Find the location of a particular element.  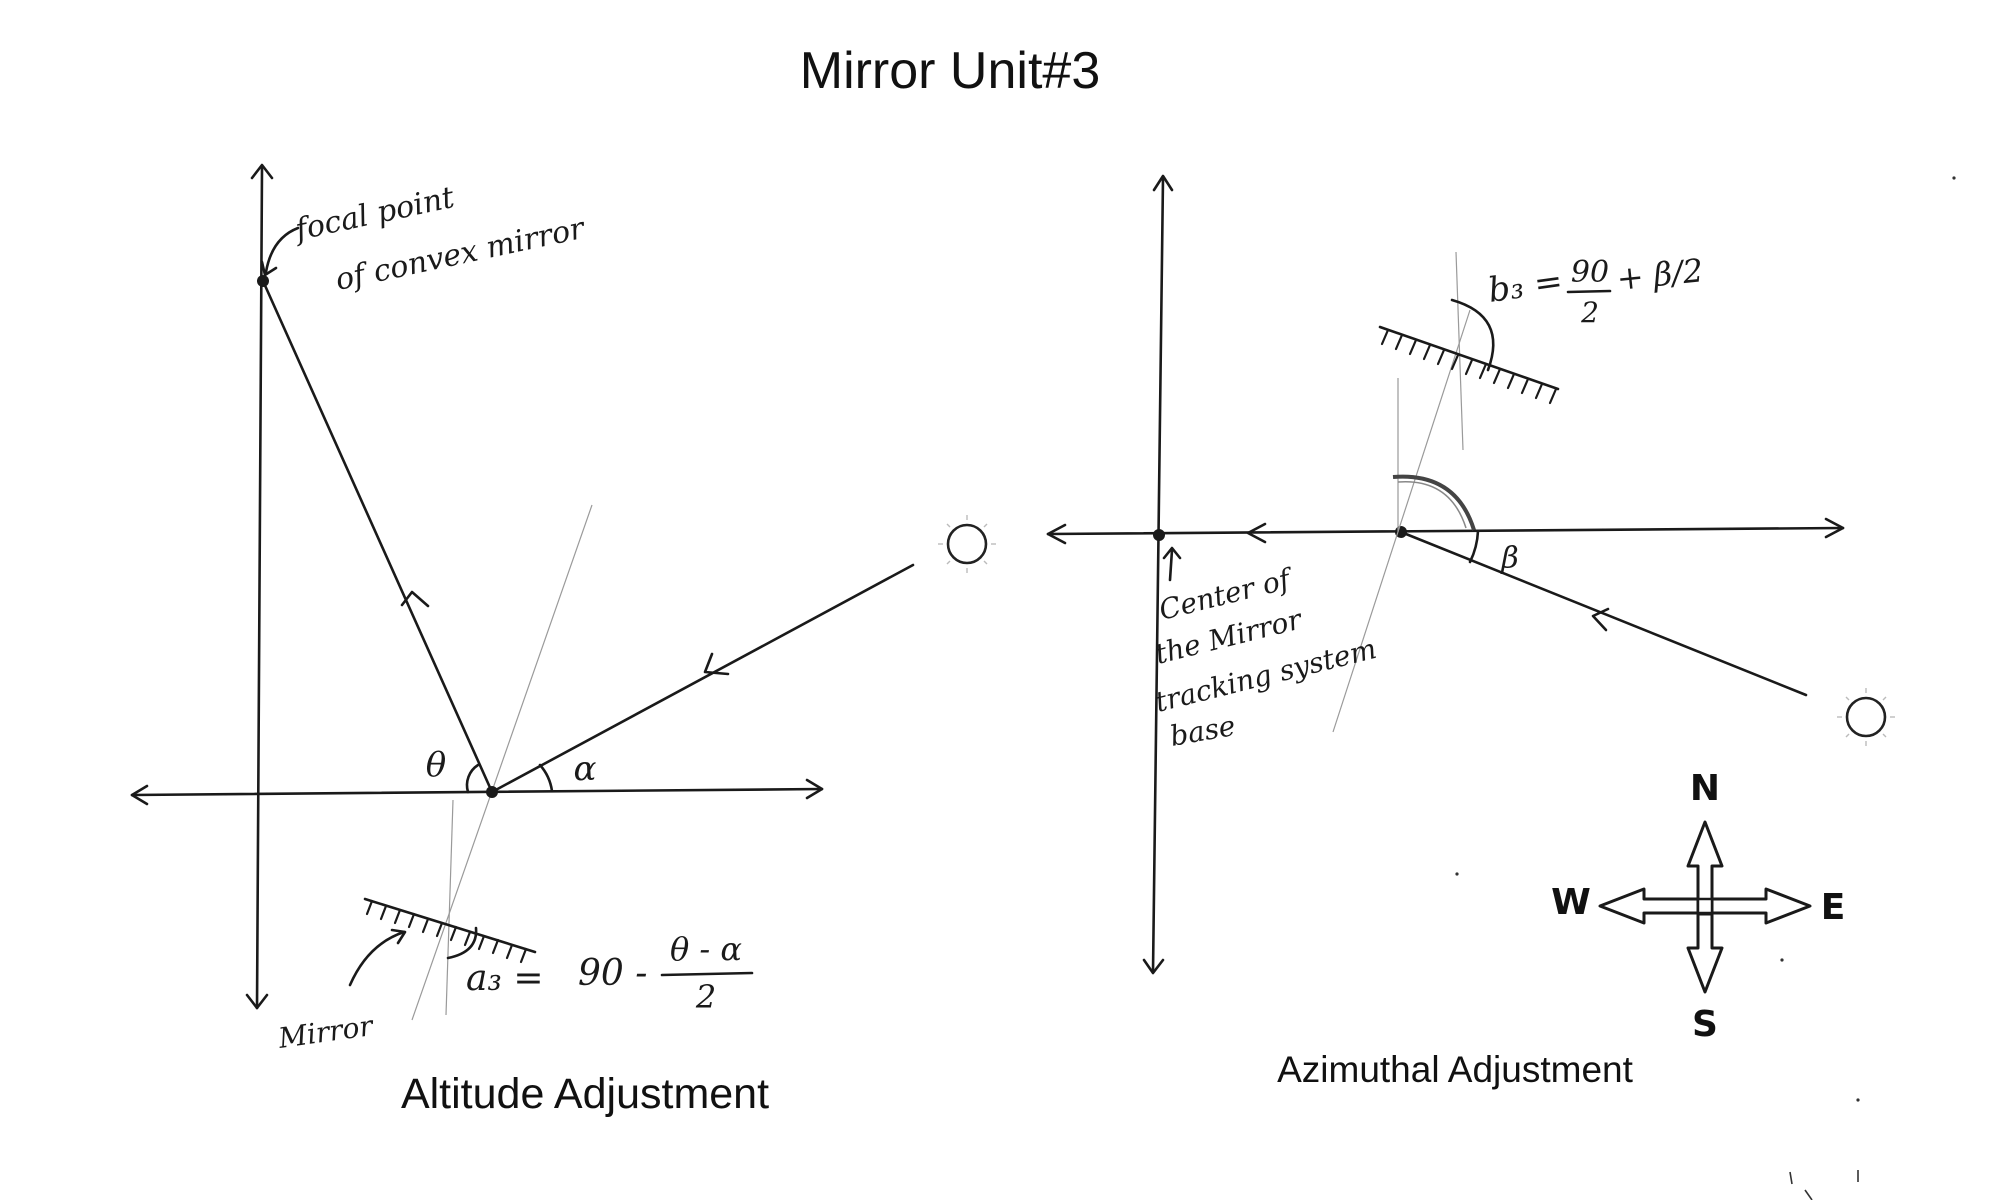

azimuthal-horizontal-axis is located at coordinates (1445, 531).